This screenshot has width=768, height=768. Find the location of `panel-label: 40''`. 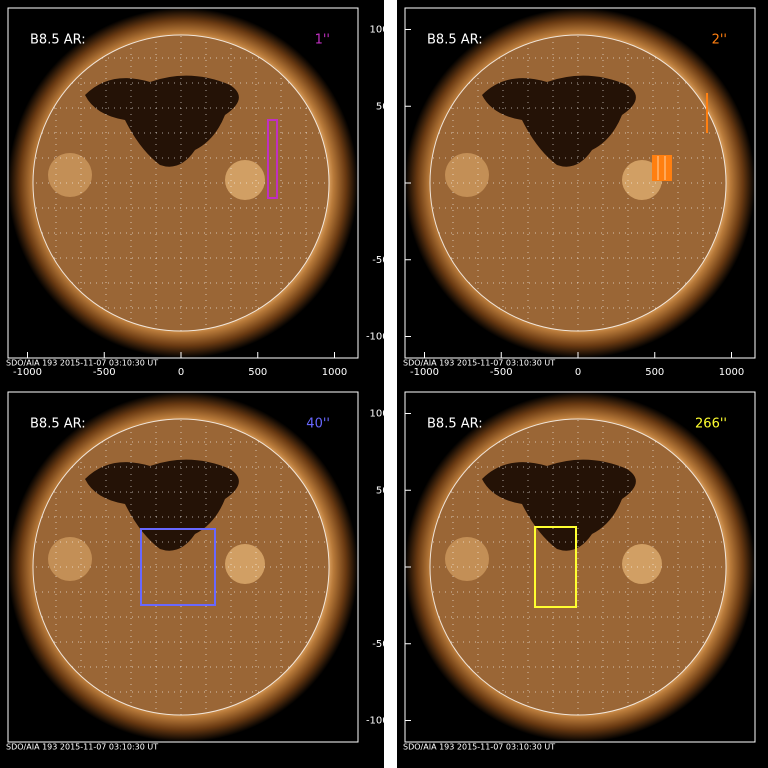

panel-label: 40'' is located at coordinates (318, 424).